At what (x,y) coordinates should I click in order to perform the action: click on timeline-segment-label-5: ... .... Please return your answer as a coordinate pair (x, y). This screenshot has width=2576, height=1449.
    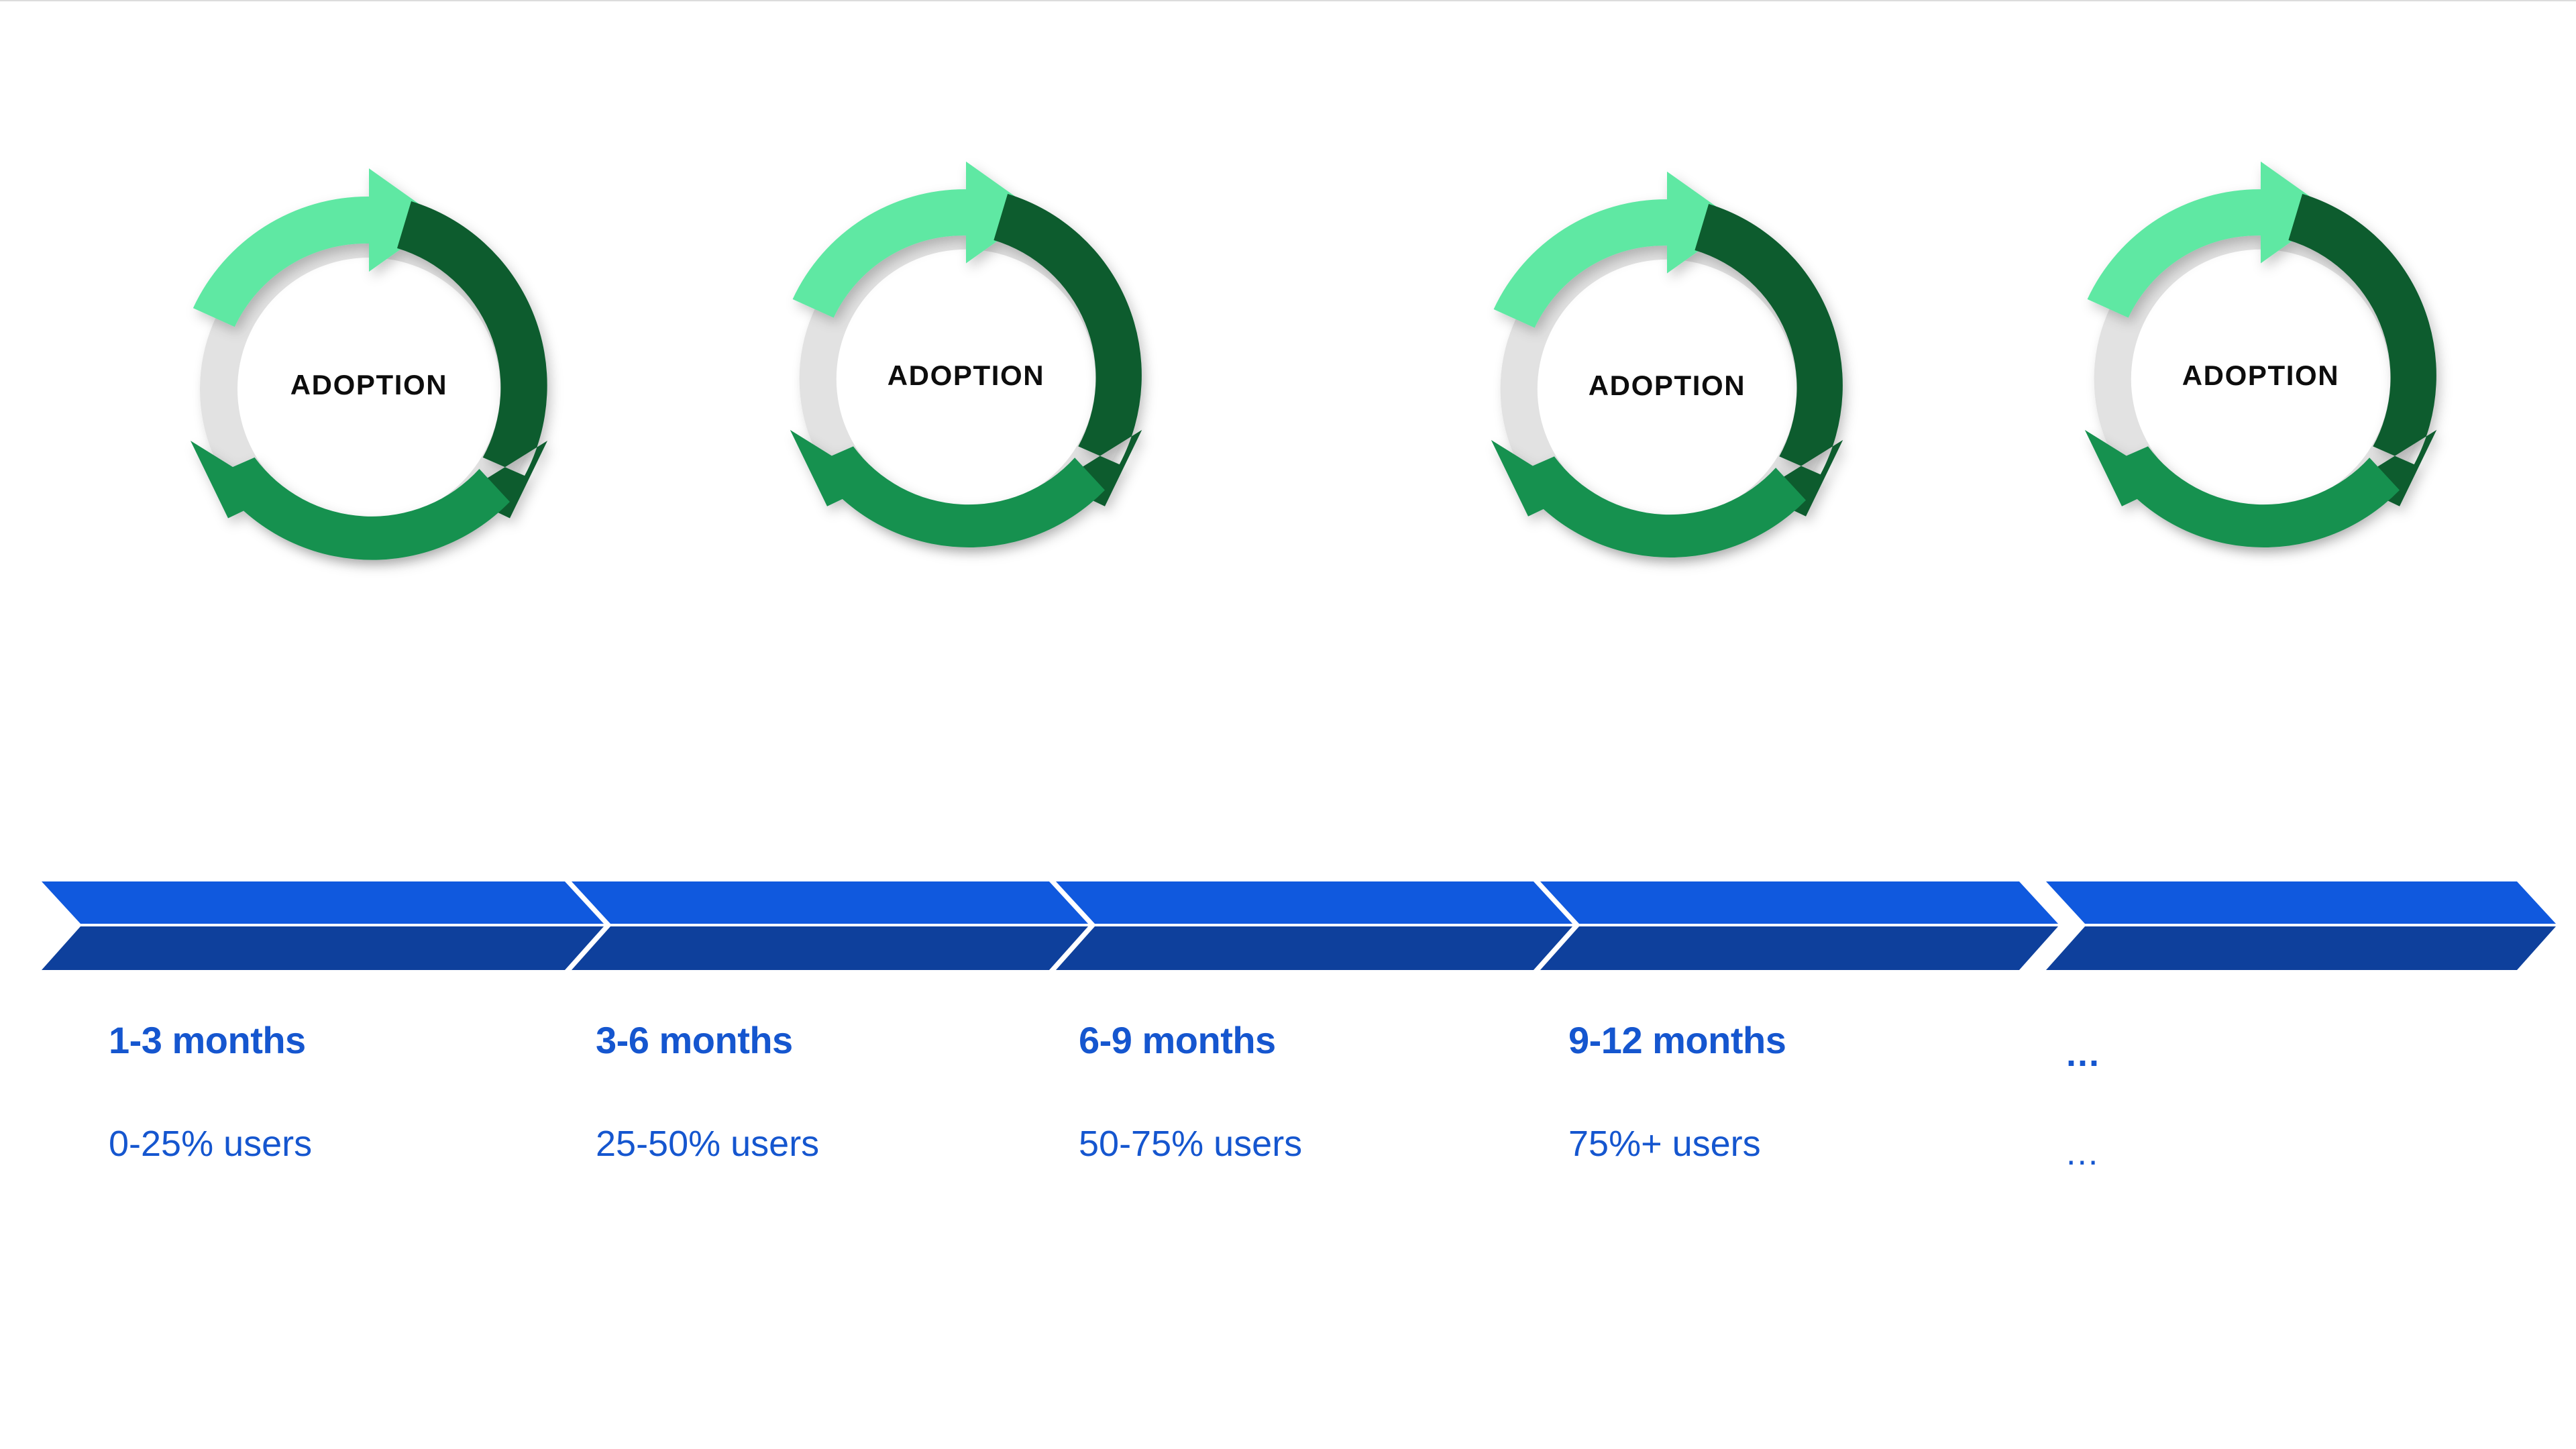
    Looking at the image, I should click on (2083, 1096).